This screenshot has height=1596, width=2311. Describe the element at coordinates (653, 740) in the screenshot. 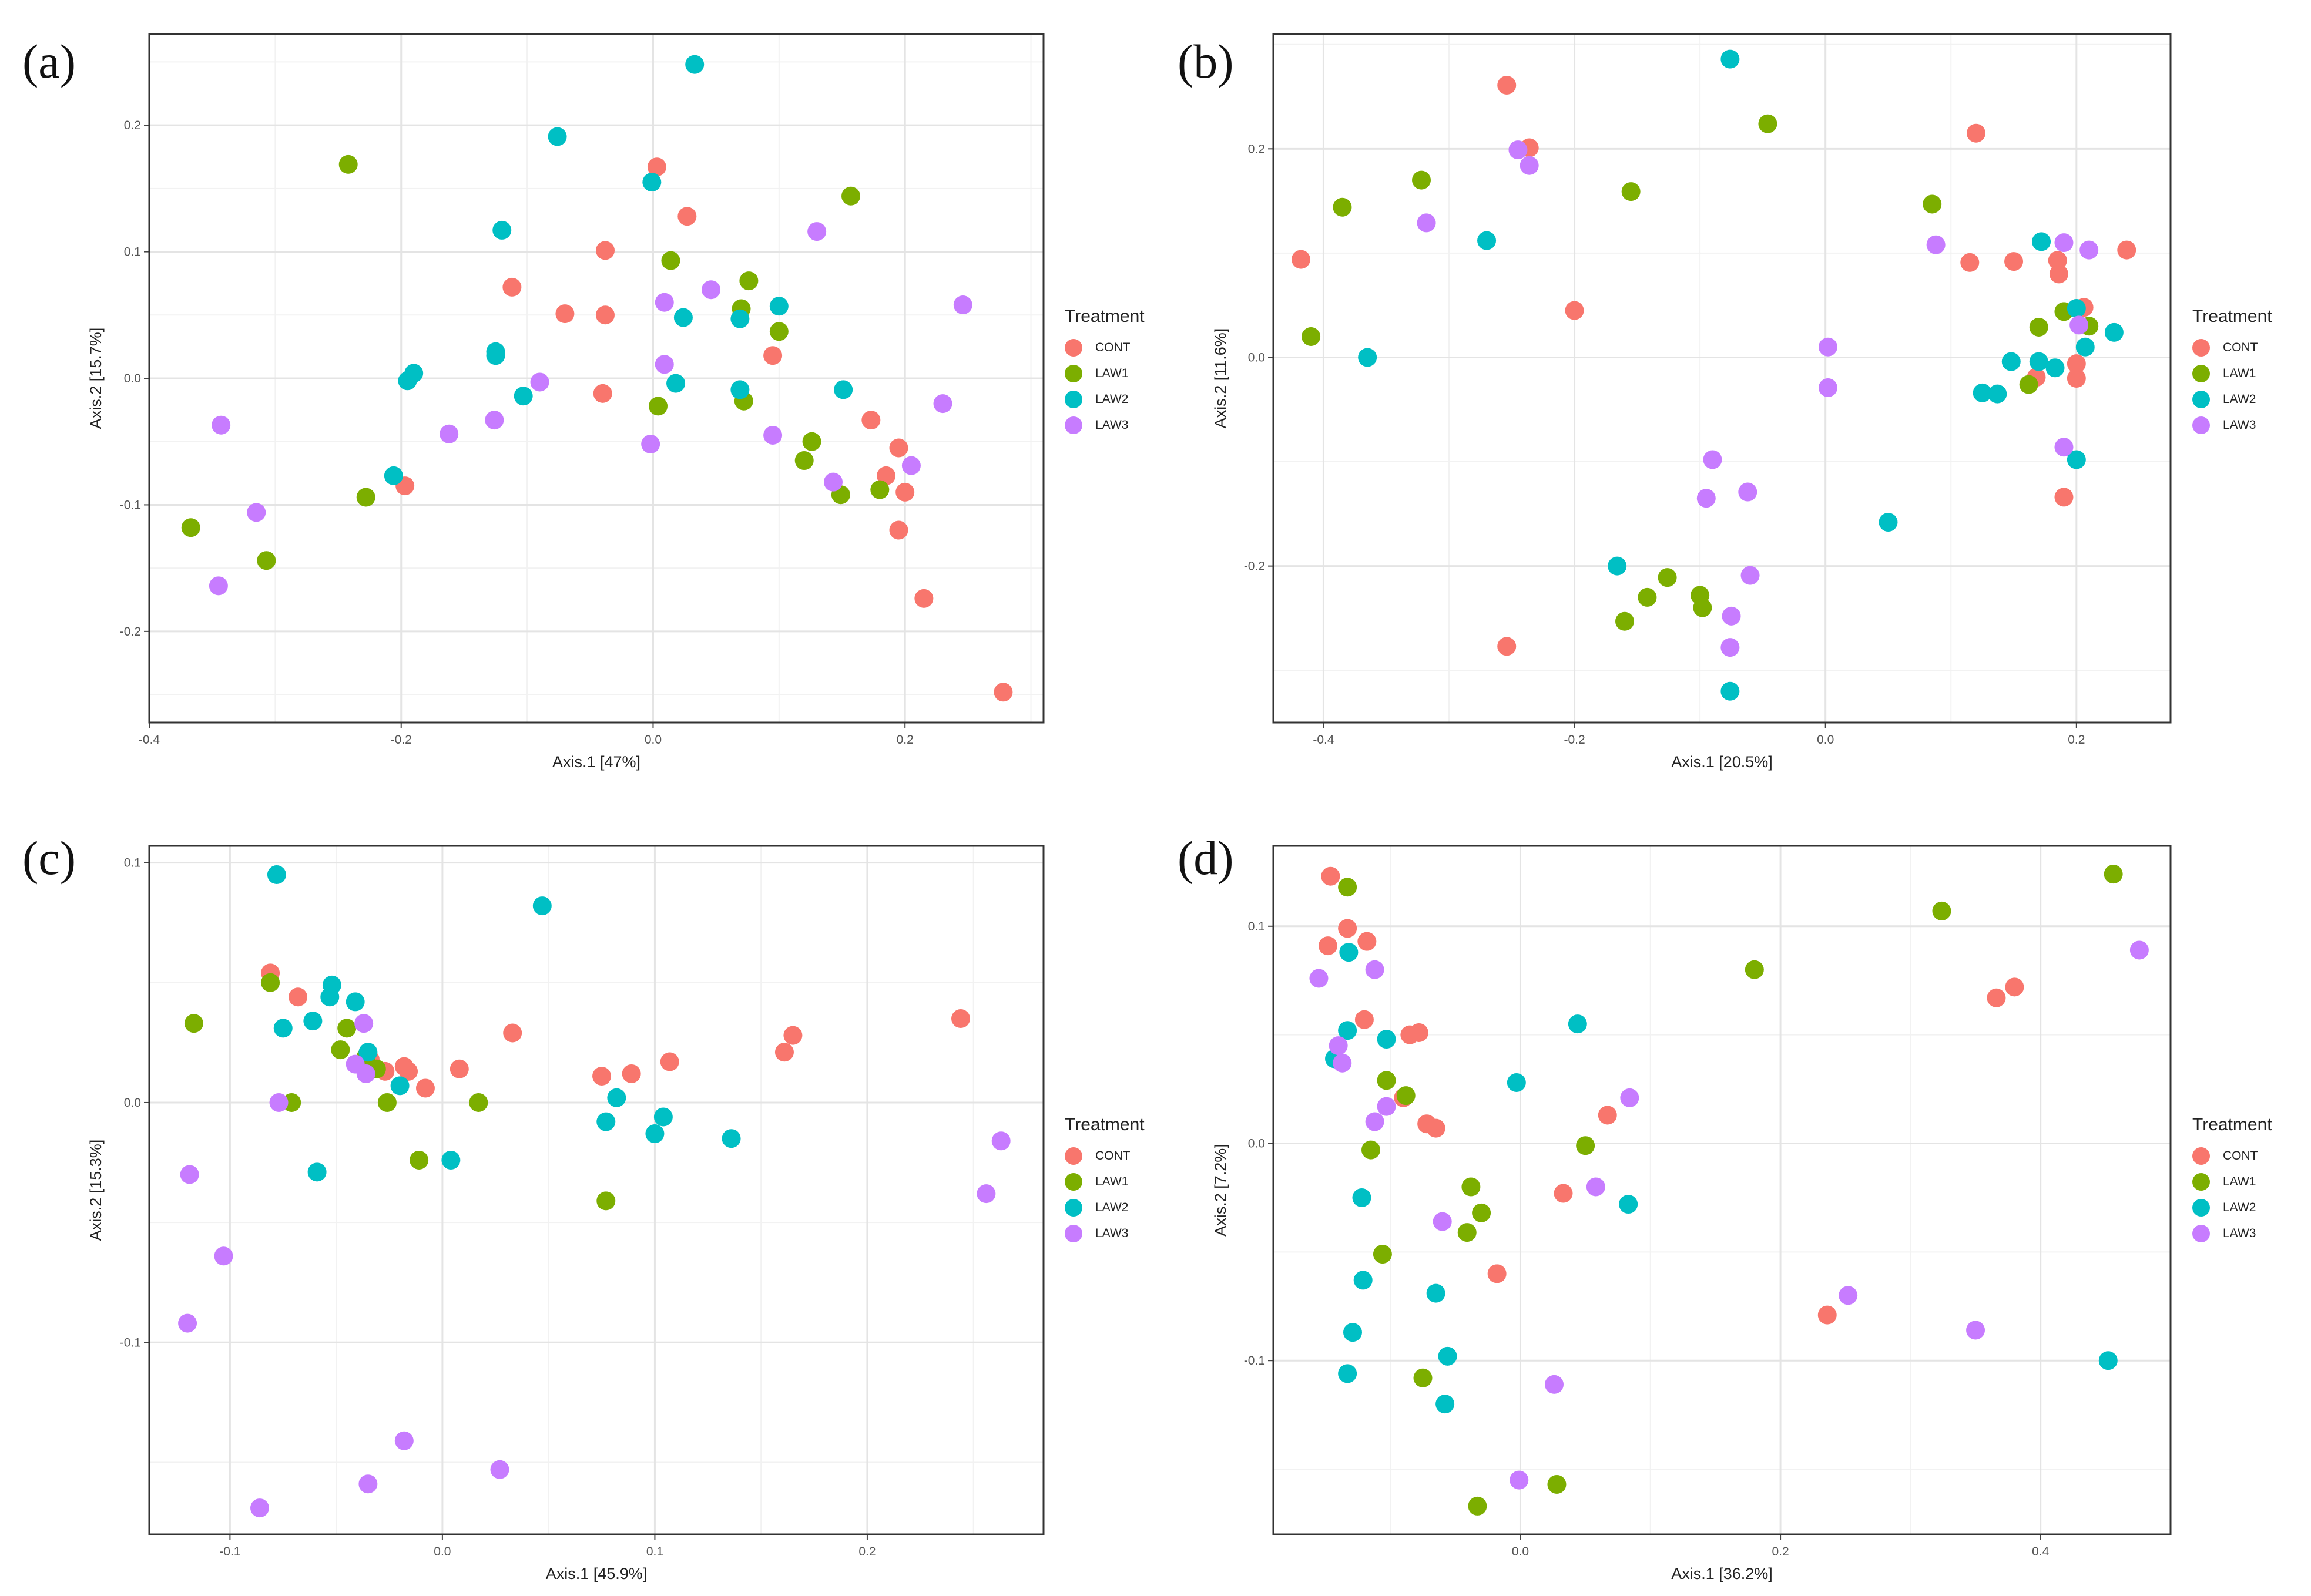

I see `x-tick-label: 0.0` at that location.